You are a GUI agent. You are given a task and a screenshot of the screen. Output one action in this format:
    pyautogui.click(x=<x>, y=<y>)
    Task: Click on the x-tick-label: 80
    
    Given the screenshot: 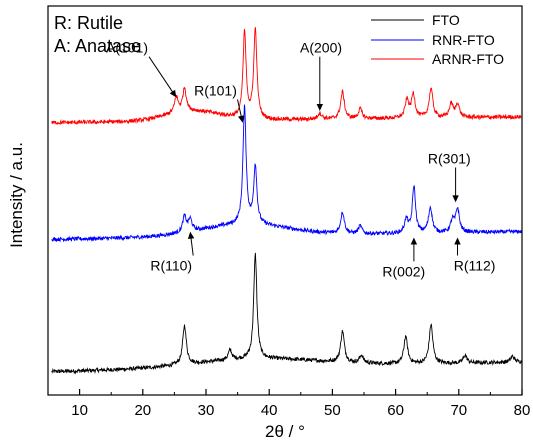 What is the action you would take?
    pyautogui.click(x=522, y=410)
    